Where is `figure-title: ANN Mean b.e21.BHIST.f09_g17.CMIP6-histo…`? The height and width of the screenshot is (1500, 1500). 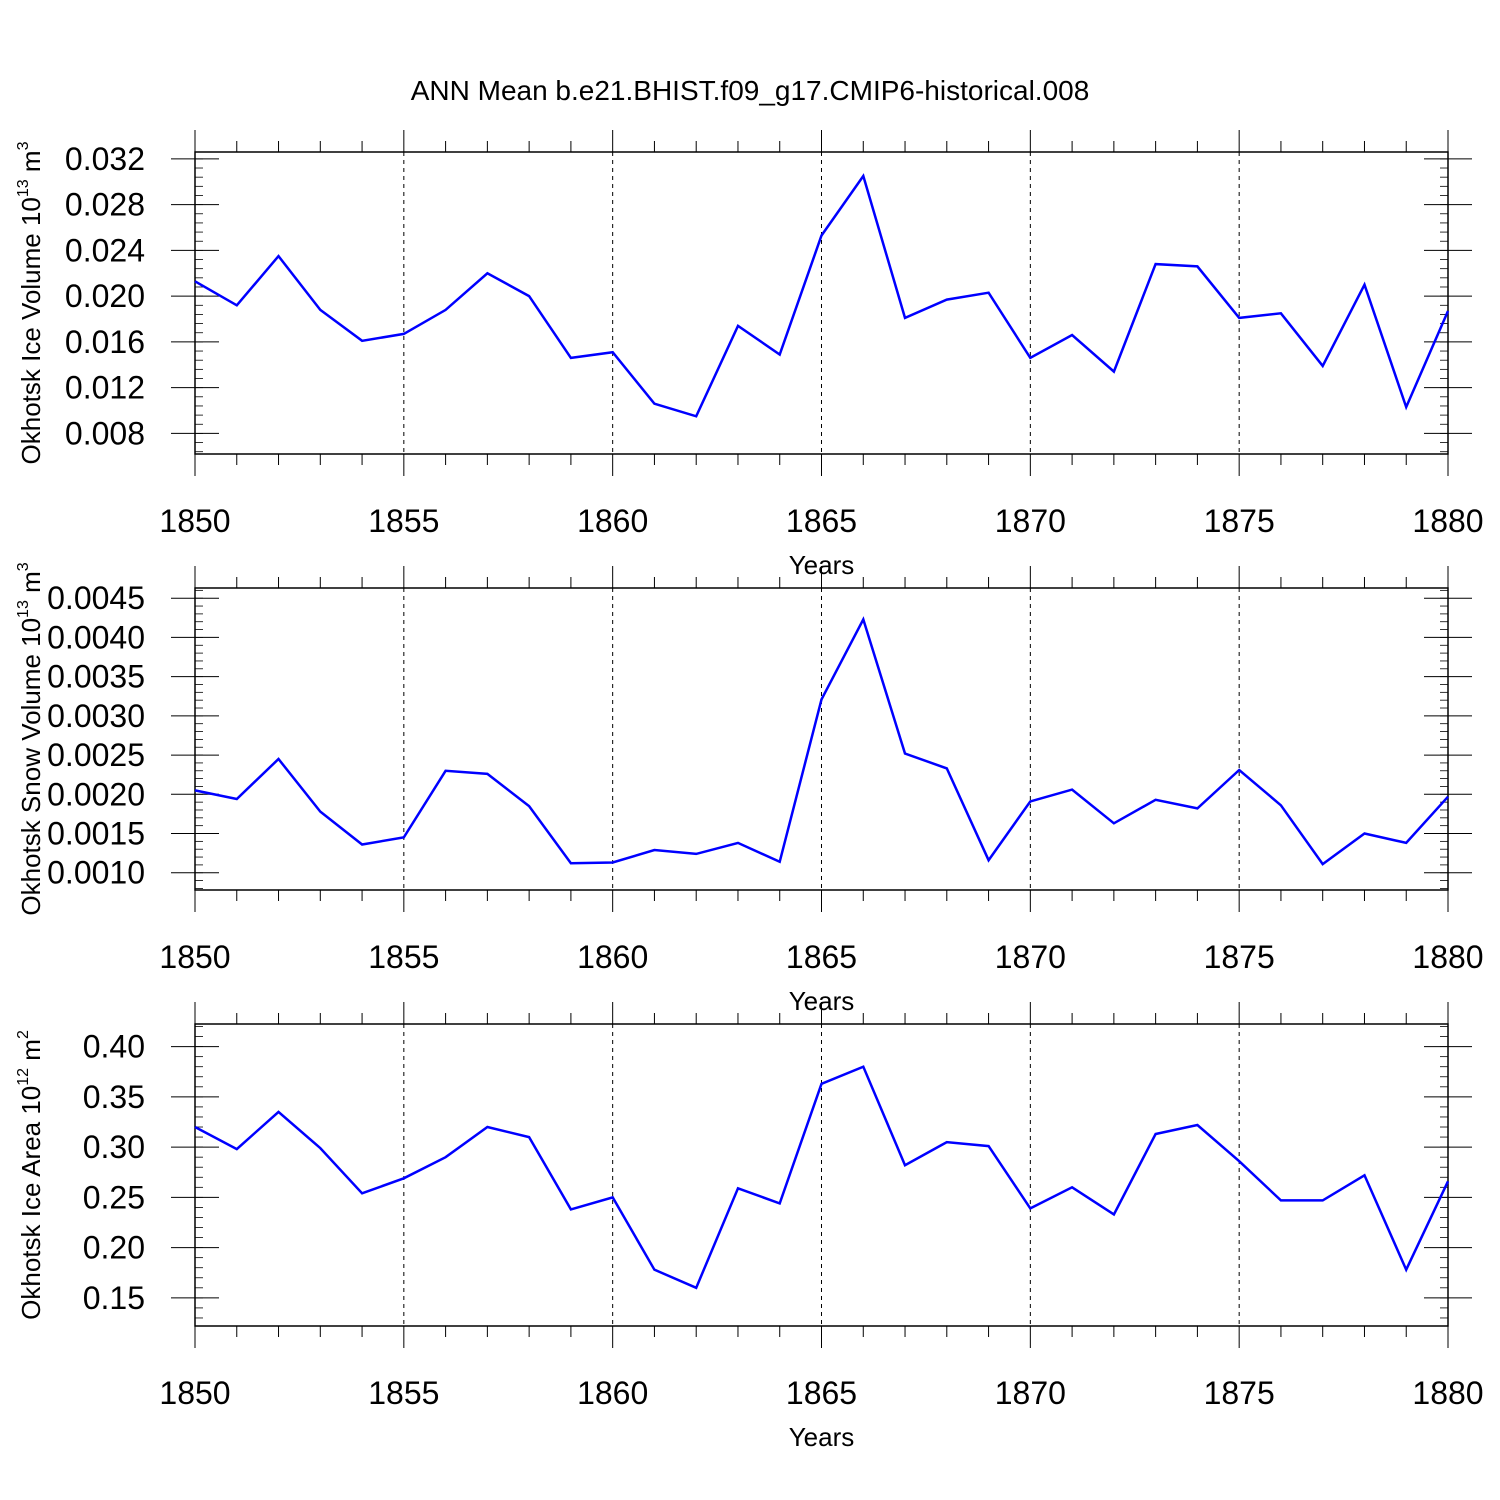
figure-title: ANN Mean b.e21.BHIST.f09_g17.CMIP6-histo… is located at coordinates (750, 90).